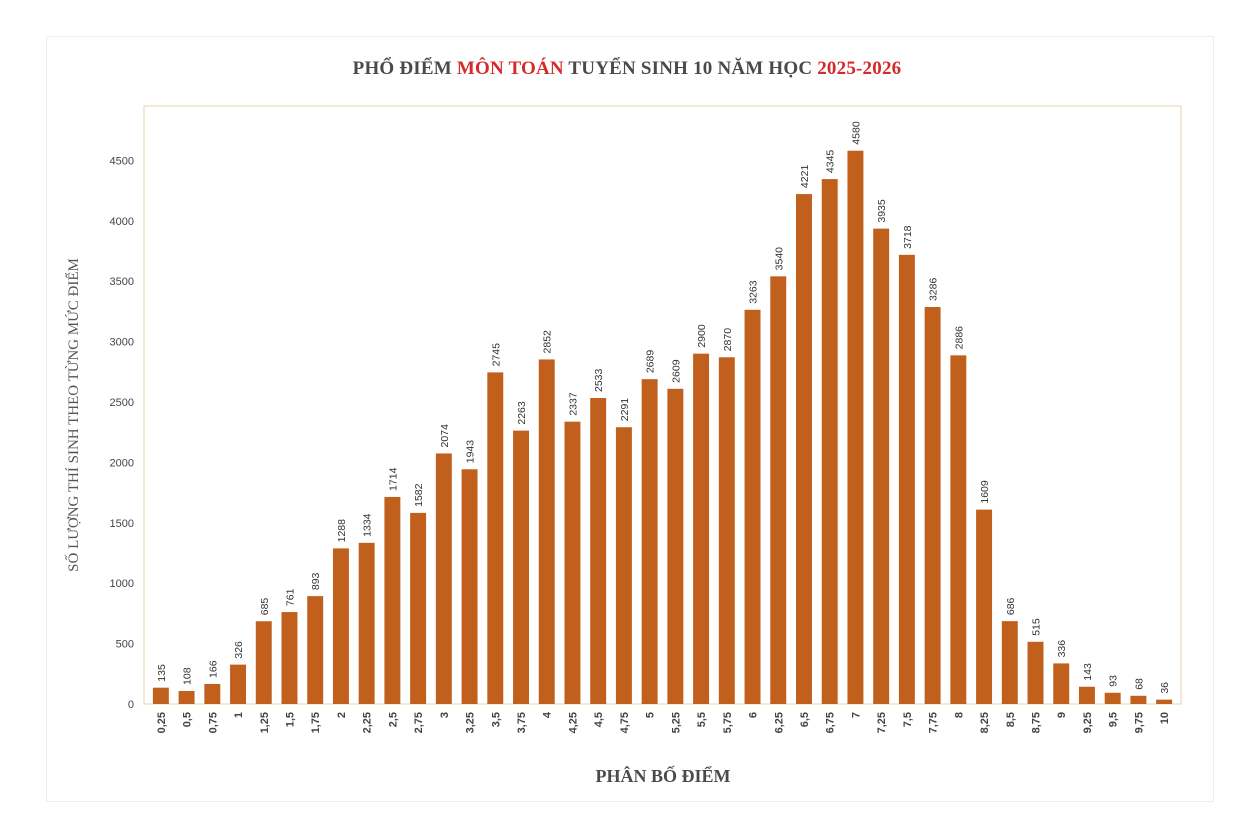 The height and width of the screenshot is (824, 1254). I want to click on data-label: 1943, so click(471, 452).